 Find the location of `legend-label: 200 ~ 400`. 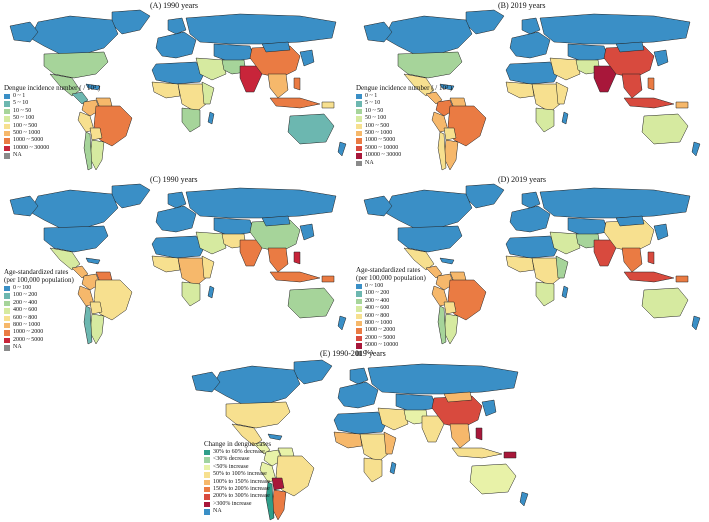

legend-label: 200 ~ 400 is located at coordinates (25, 302).